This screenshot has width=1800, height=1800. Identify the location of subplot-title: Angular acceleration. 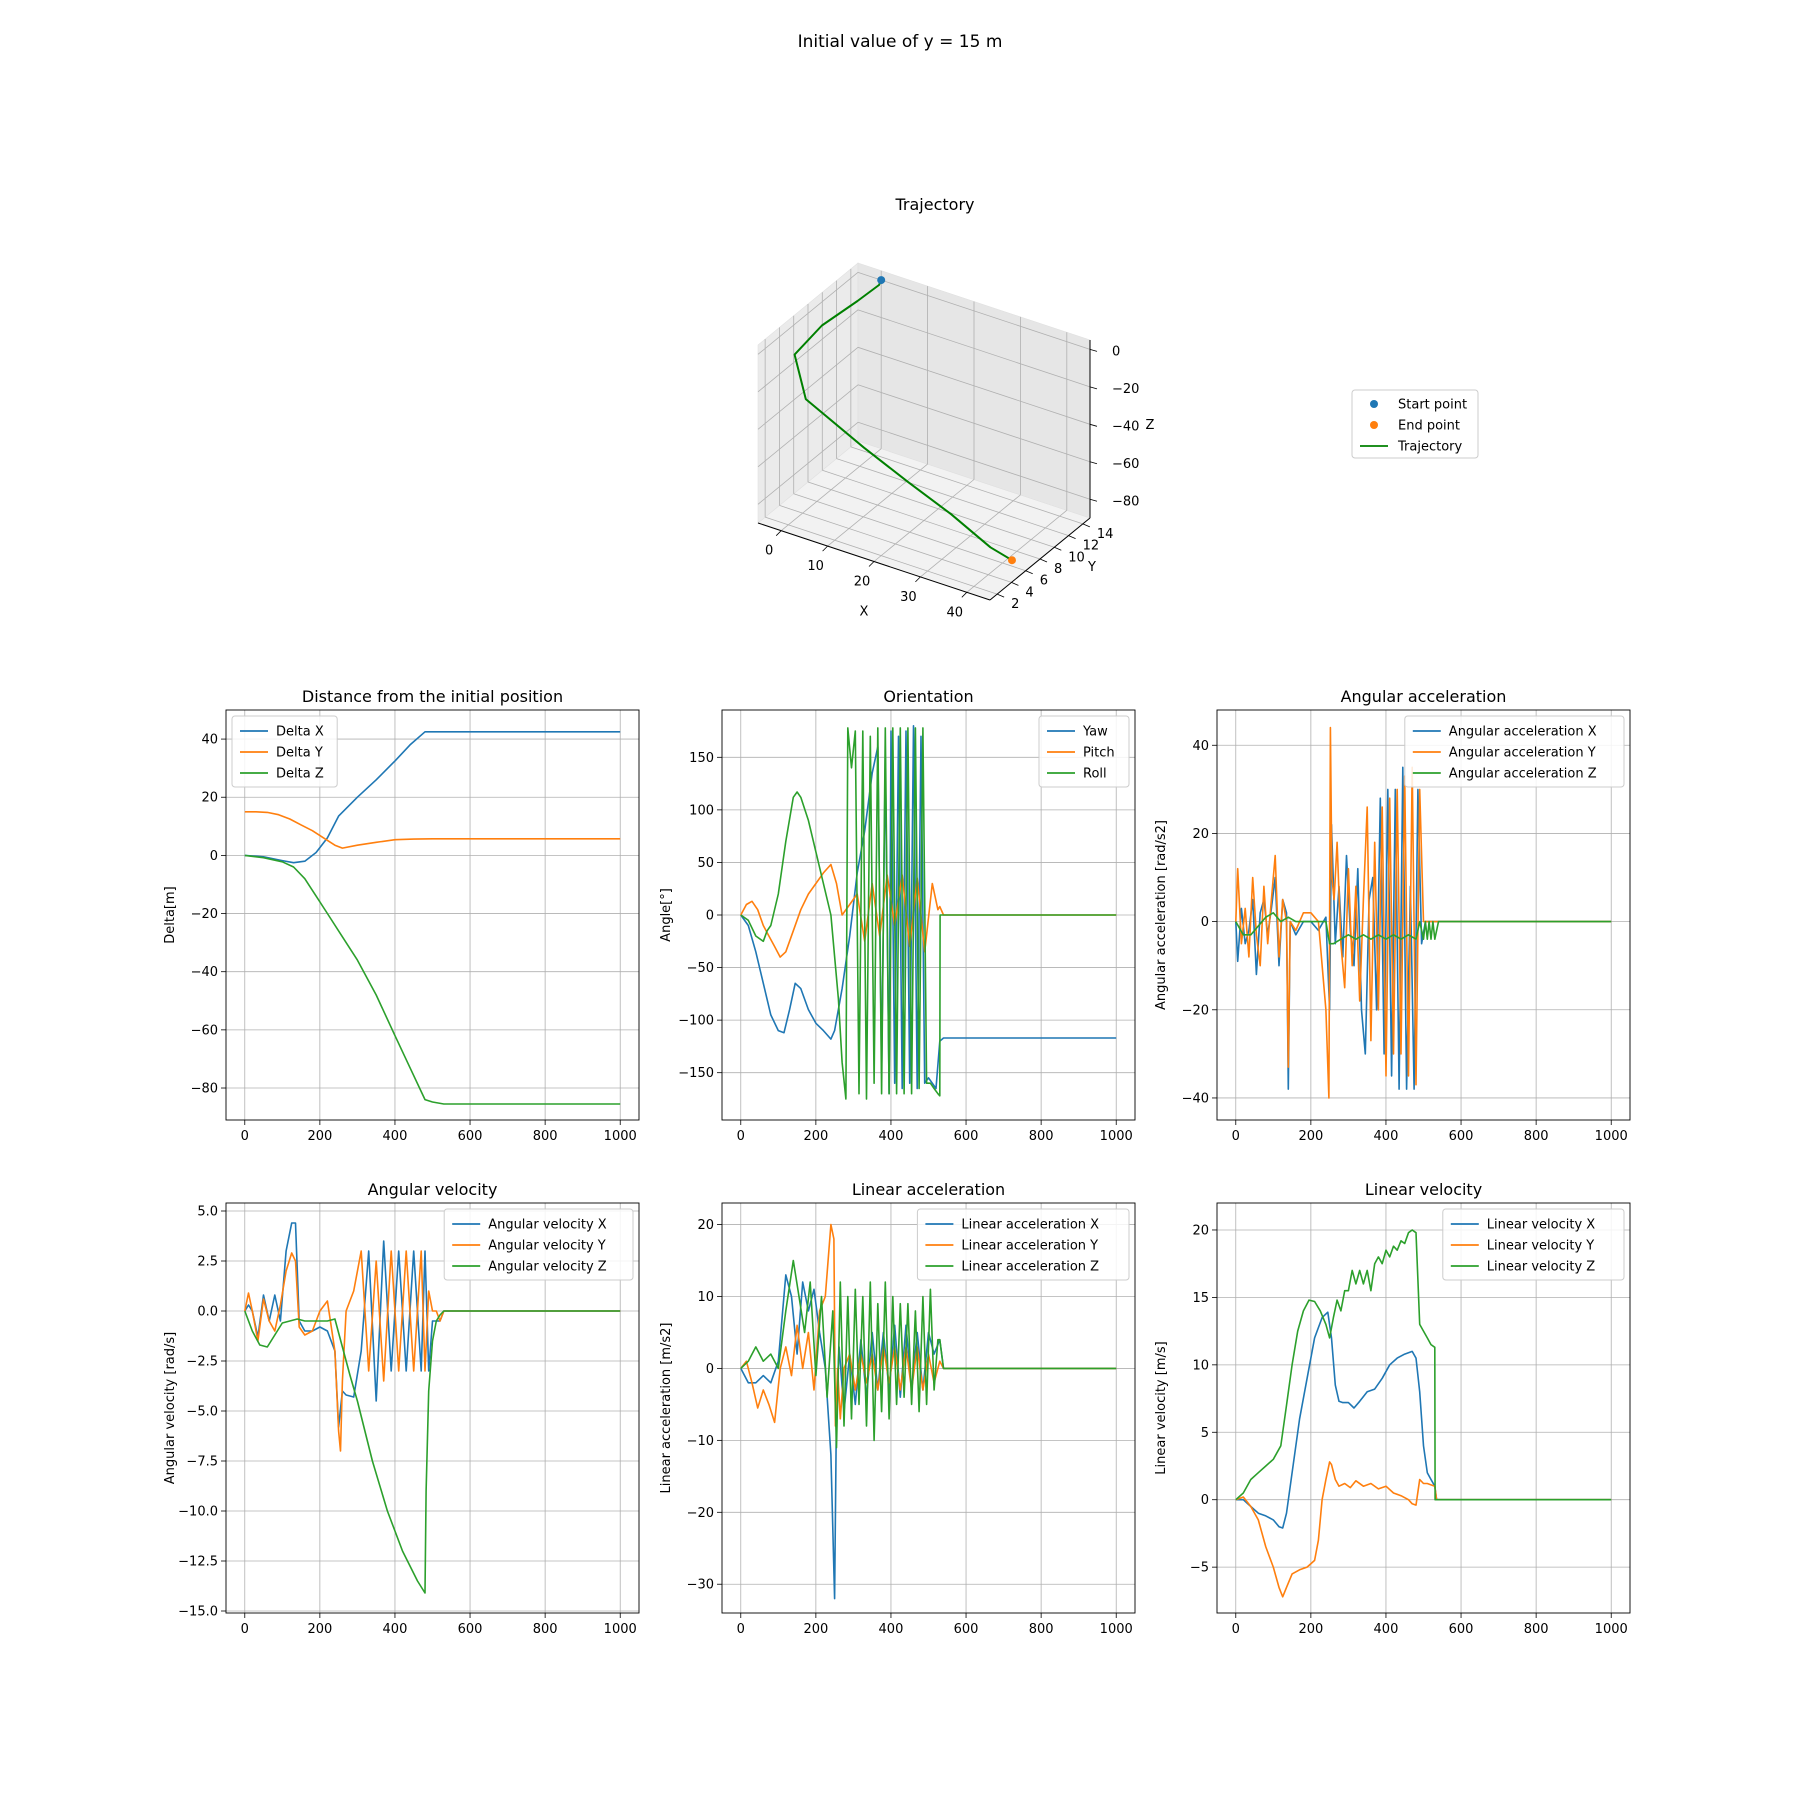
(1424, 696).